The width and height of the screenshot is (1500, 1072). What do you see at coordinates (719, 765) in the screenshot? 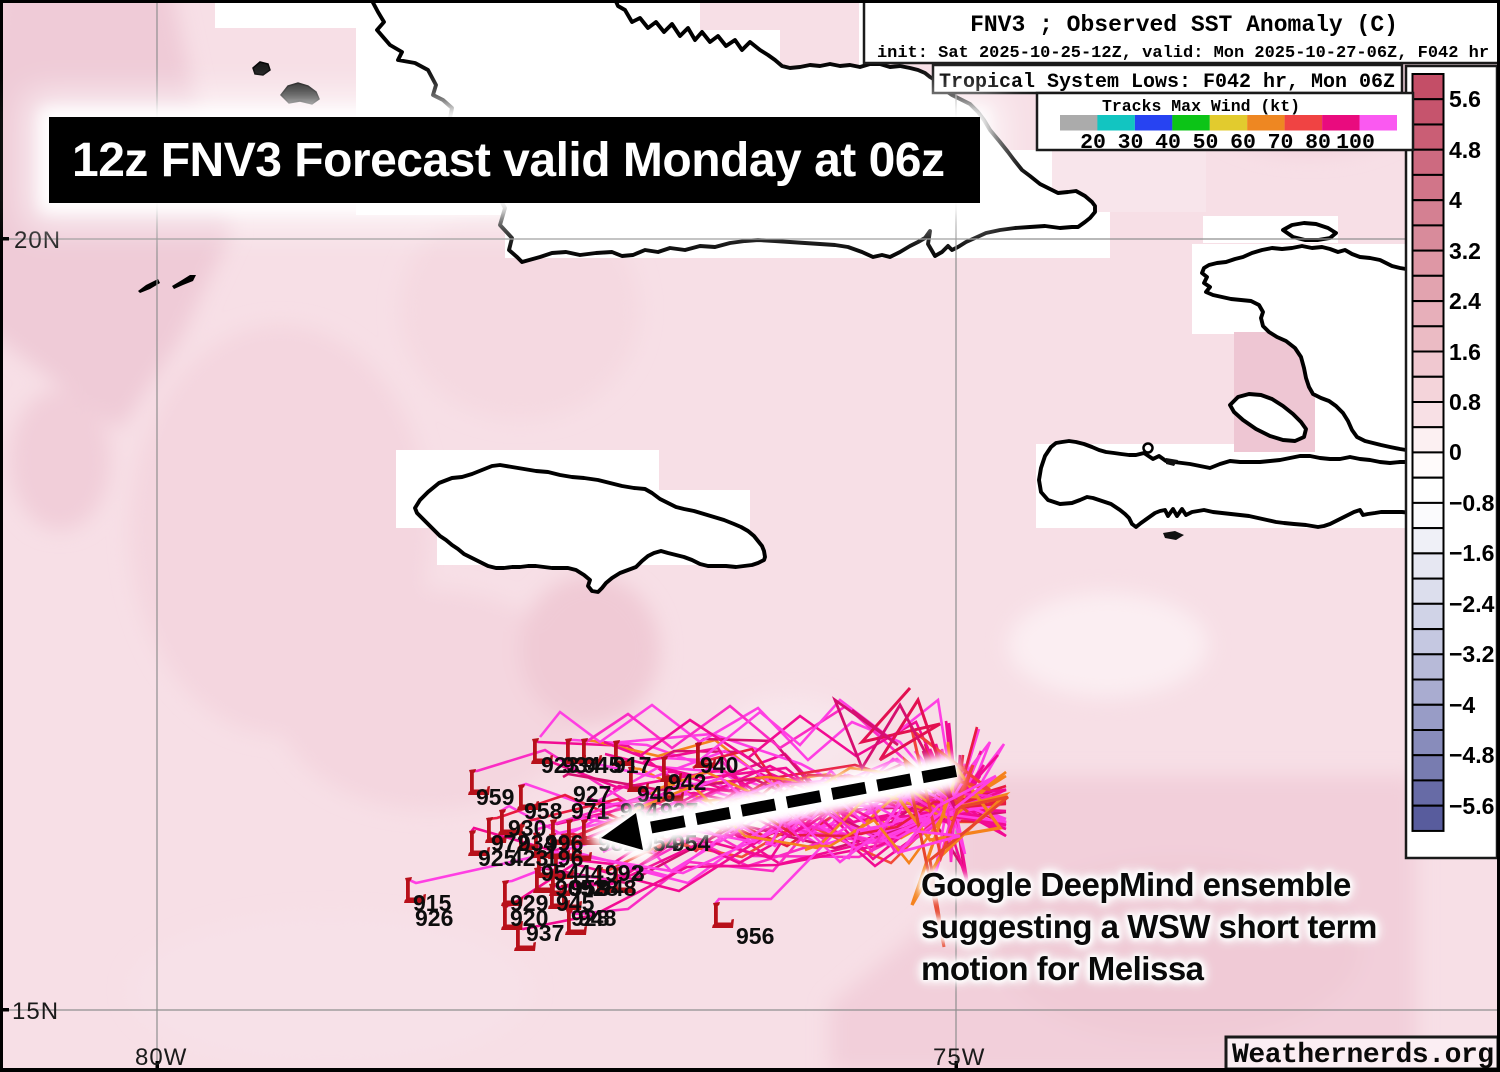
I see `svg-text: 940` at bounding box center [719, 765].